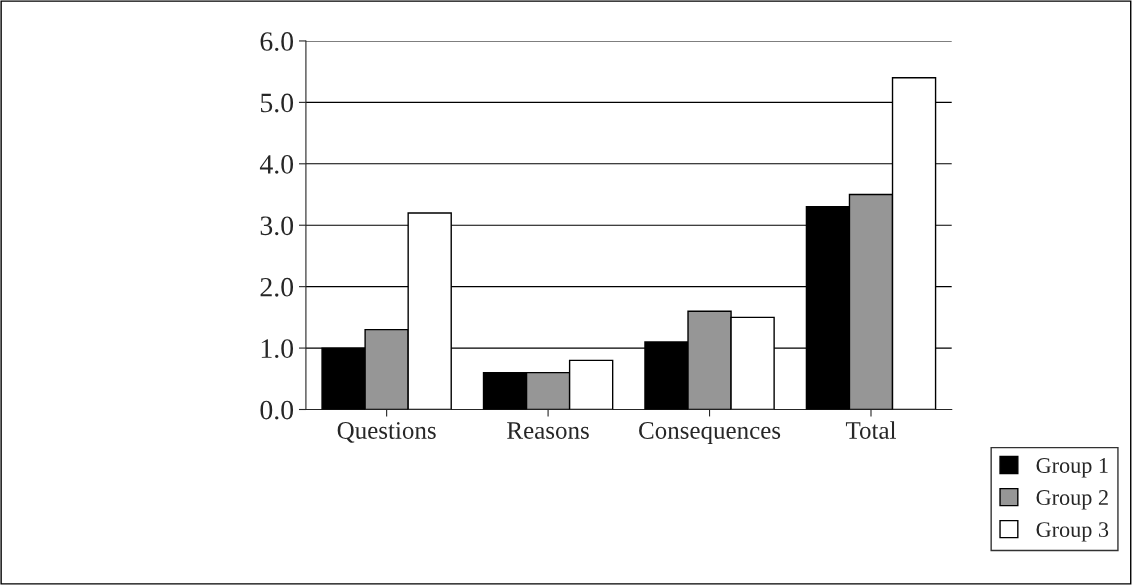 This screenshot has height=585, width=1133. Describe the element at coordinates (1072, 500) in the screenshot. I see `legend-label: Group 2` at that location.